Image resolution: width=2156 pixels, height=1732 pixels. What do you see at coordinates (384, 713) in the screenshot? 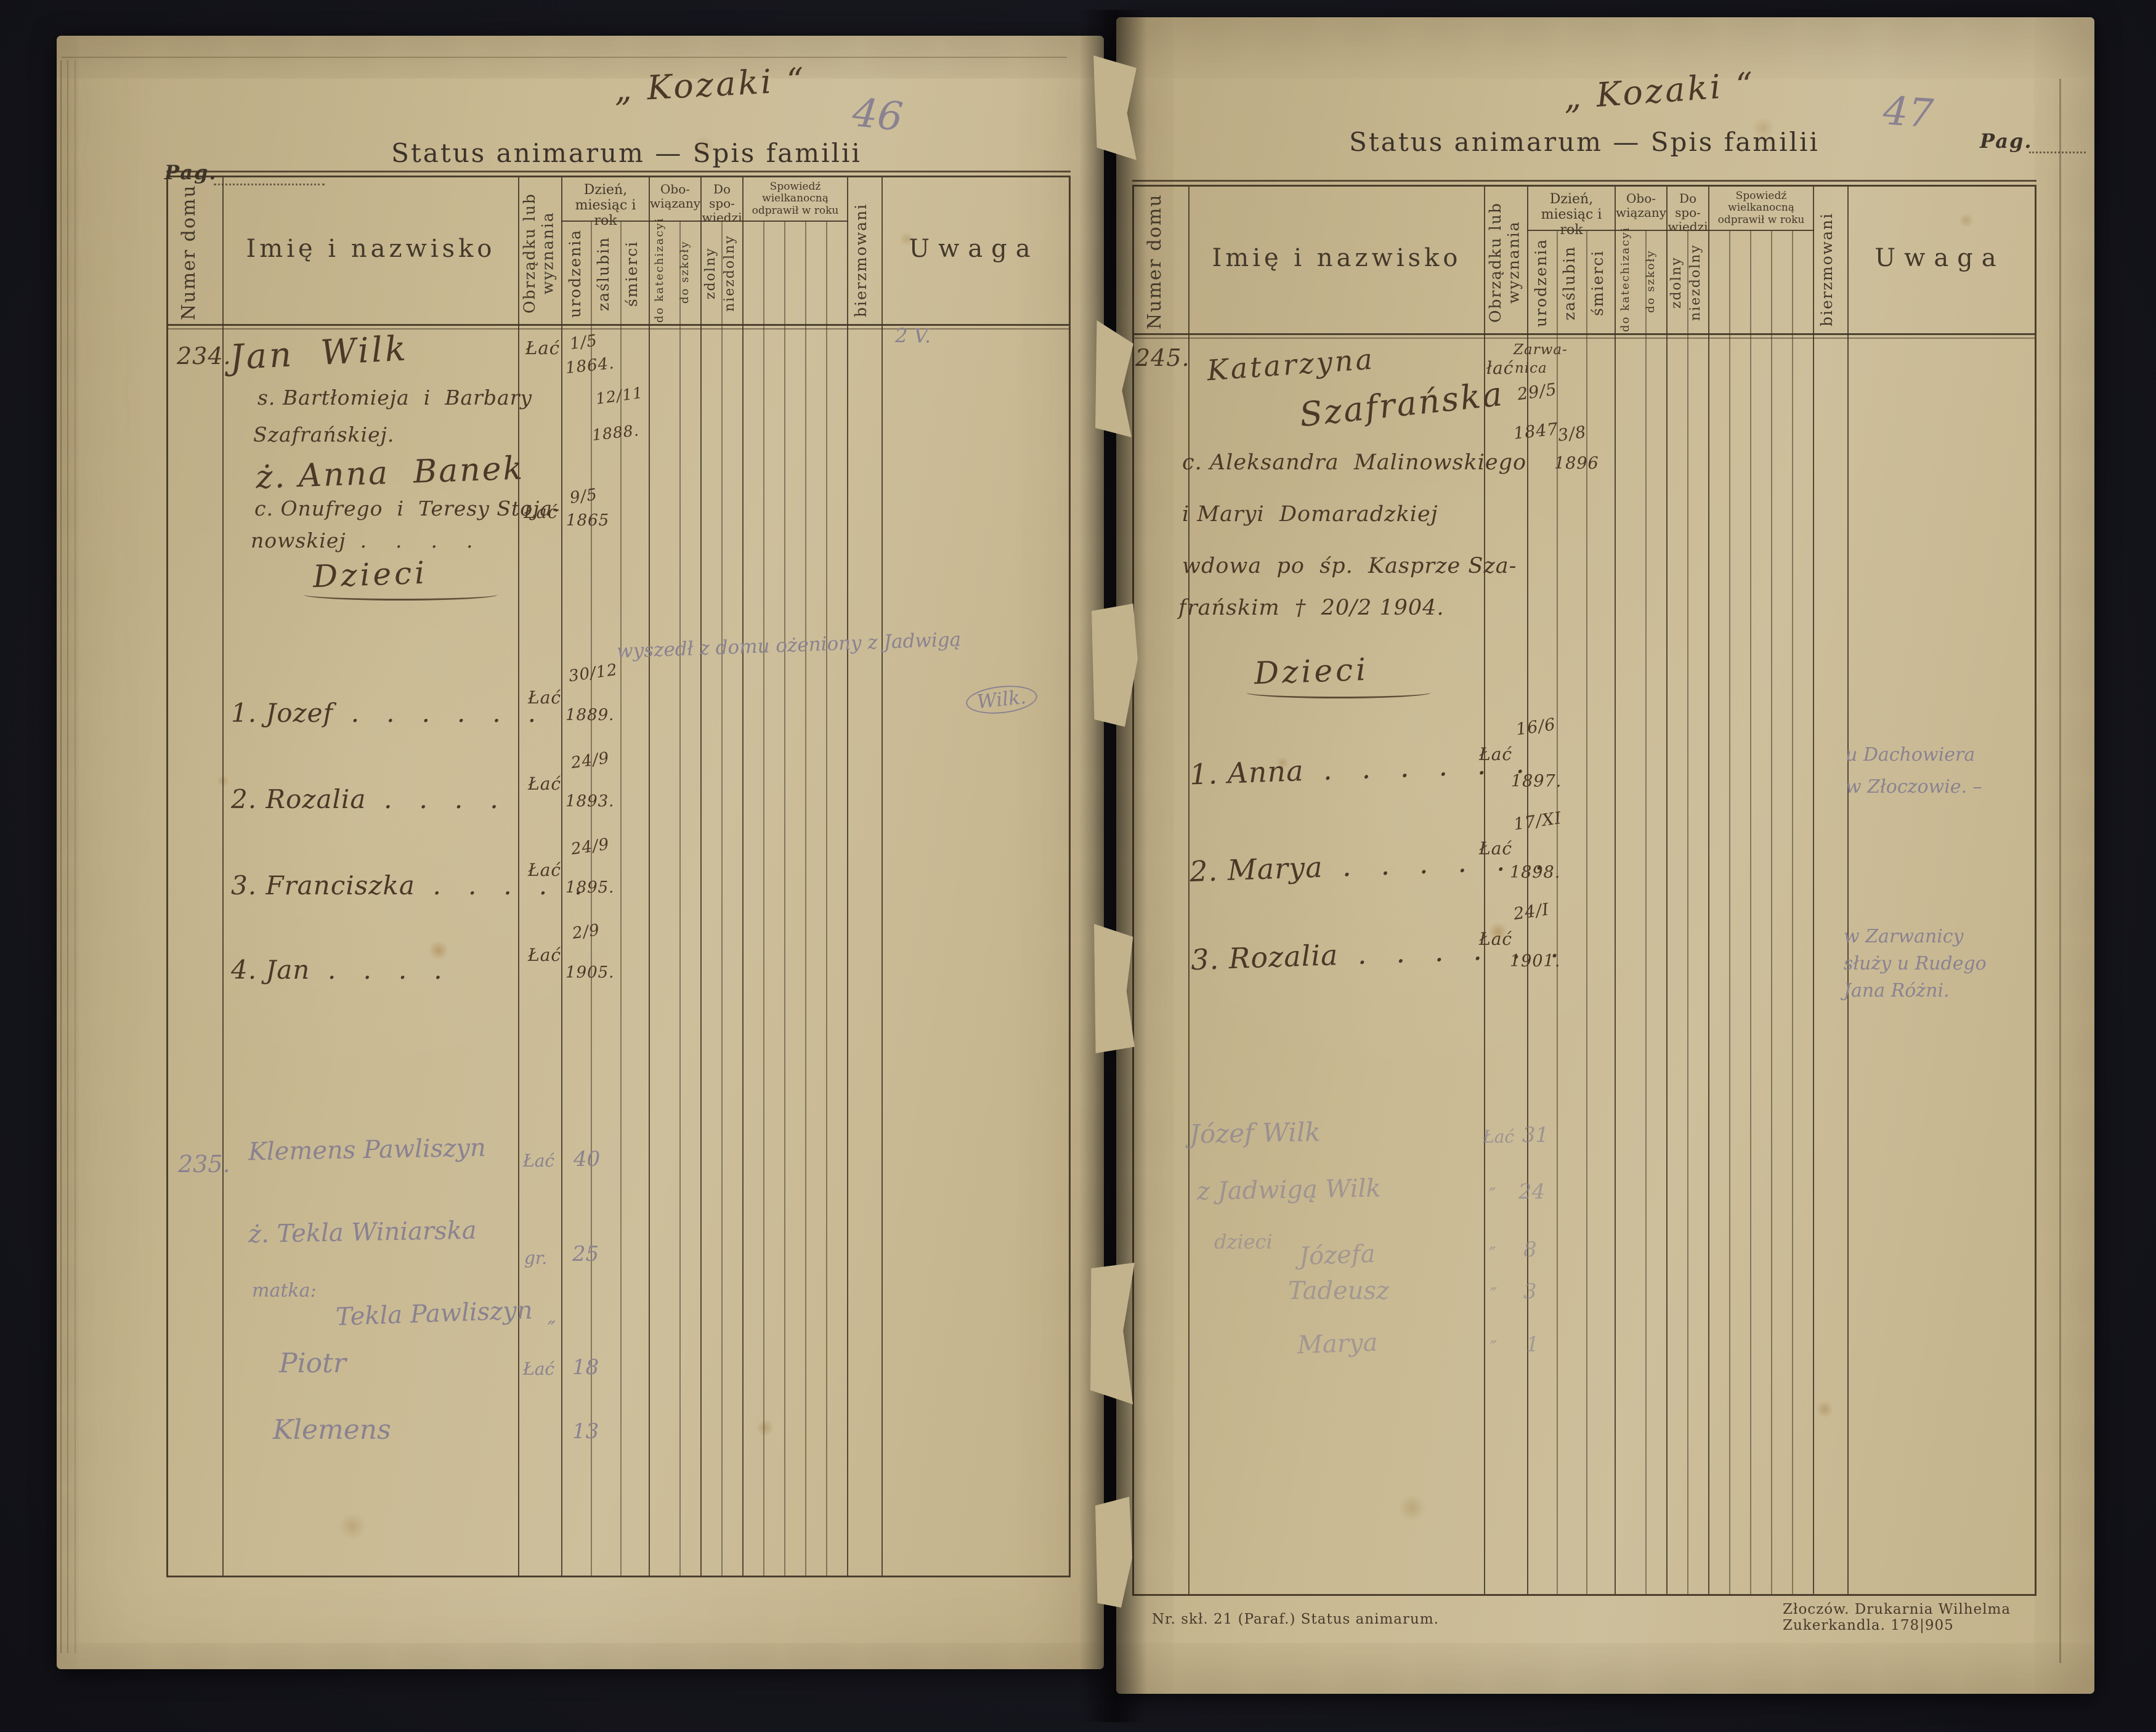
I see `child-name: 1. Jozef . . . . . .` at bounding box center [384, 713].